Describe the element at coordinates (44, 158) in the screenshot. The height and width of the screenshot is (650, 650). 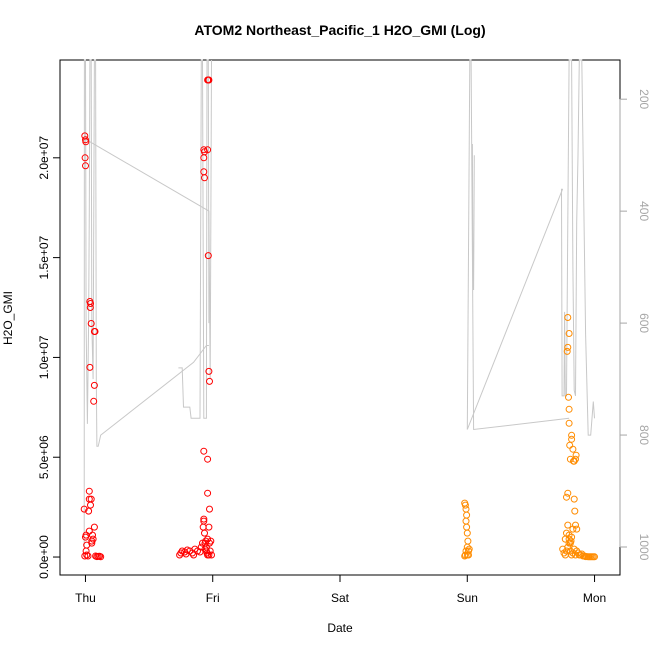
I see `y-tick-label: 2.0e+07` at that location.